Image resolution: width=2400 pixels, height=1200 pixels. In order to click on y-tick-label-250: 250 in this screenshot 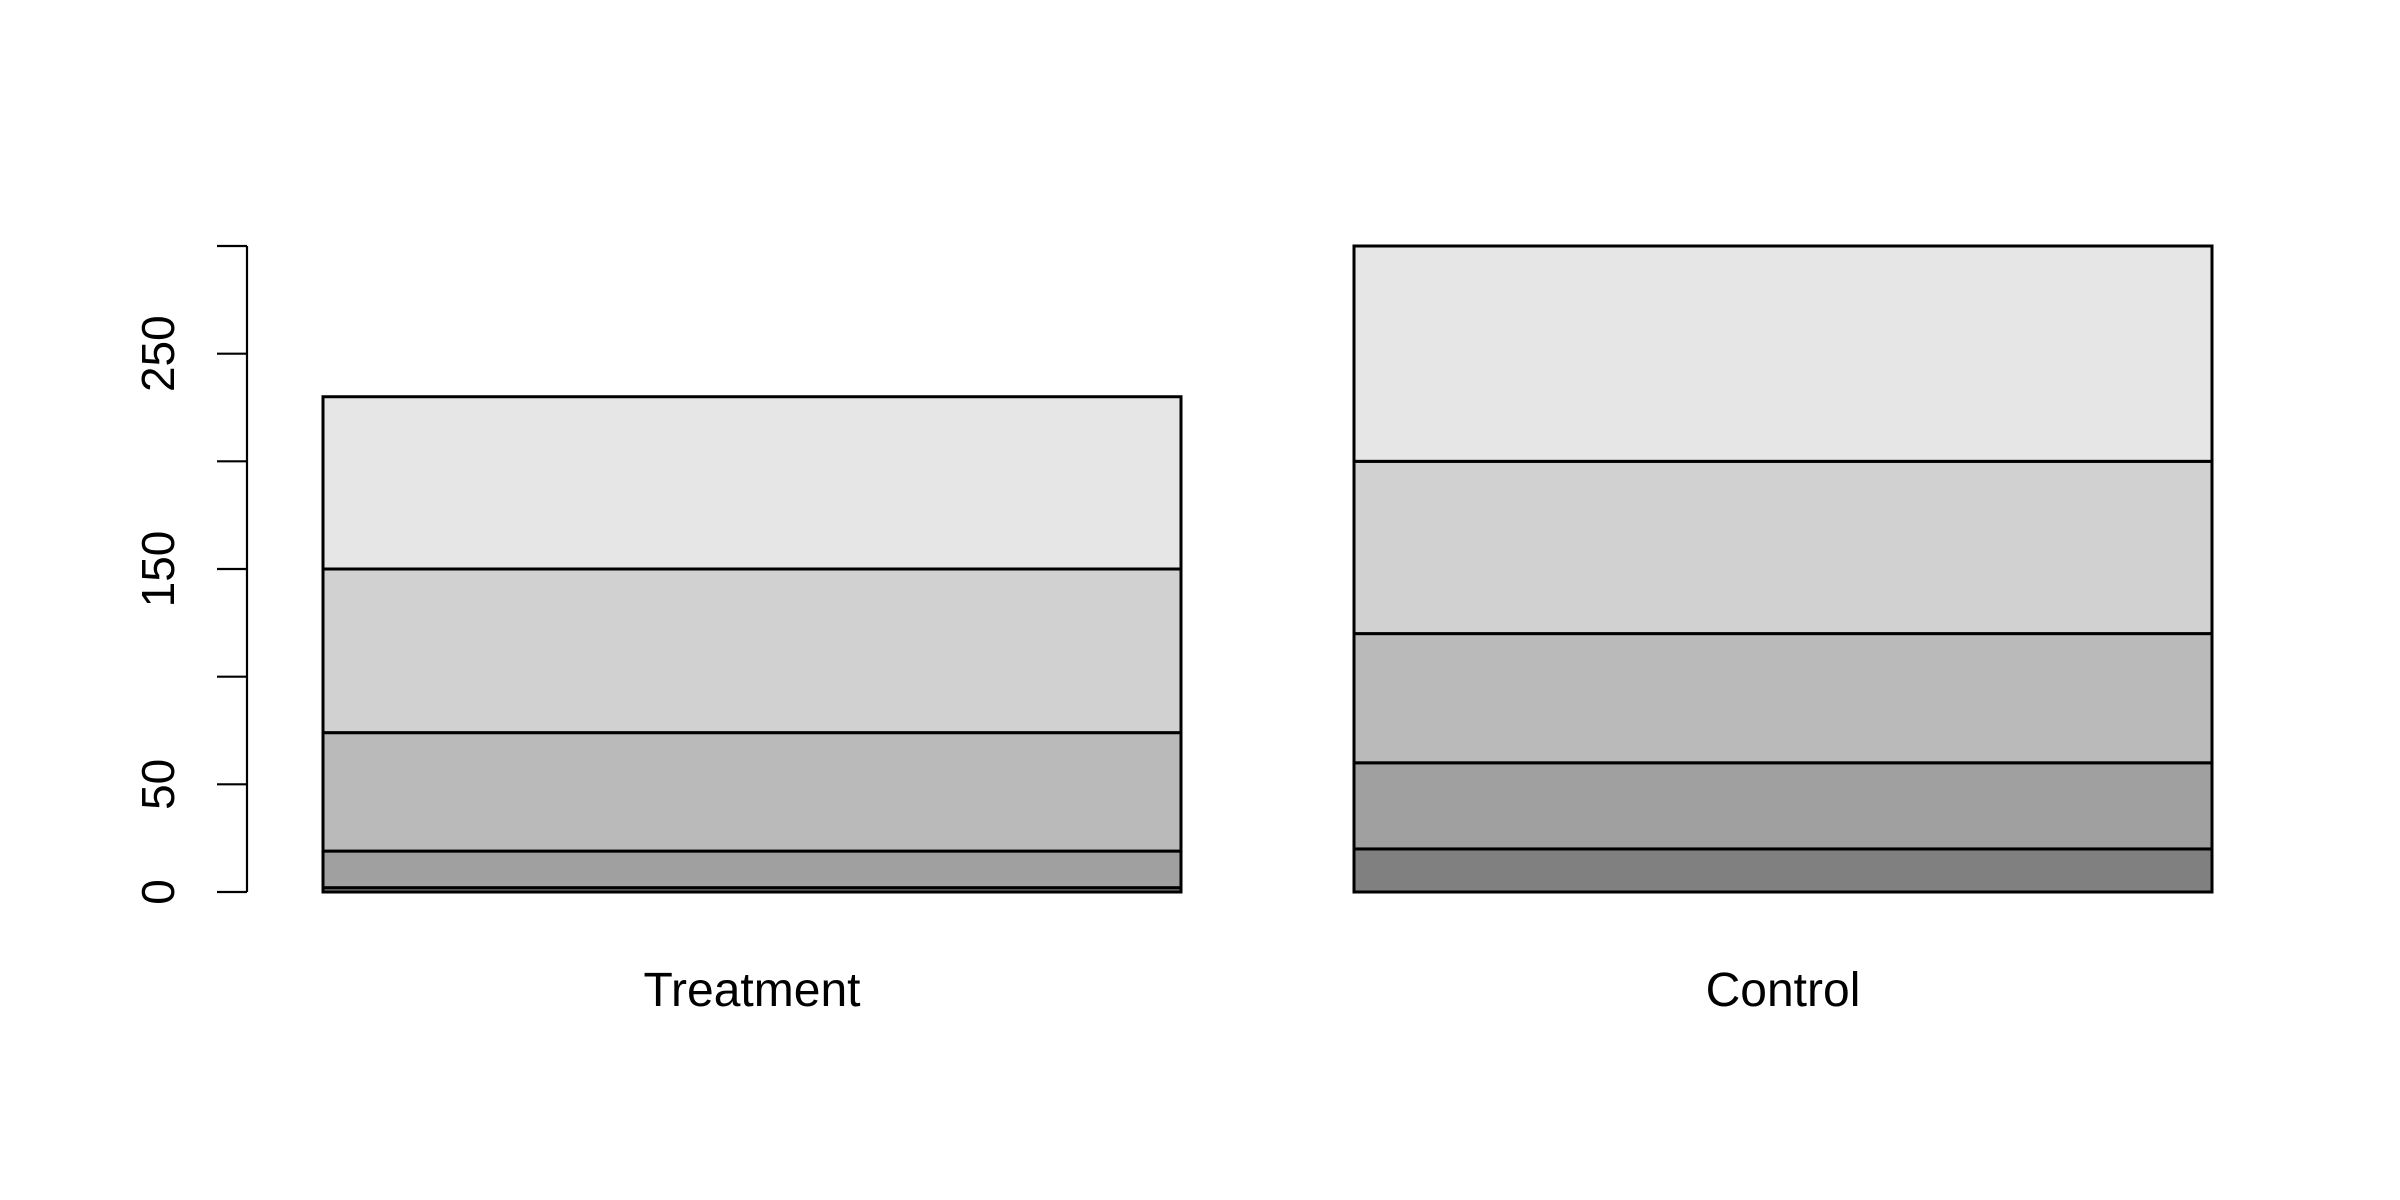, I will do `click(158, 353)`.